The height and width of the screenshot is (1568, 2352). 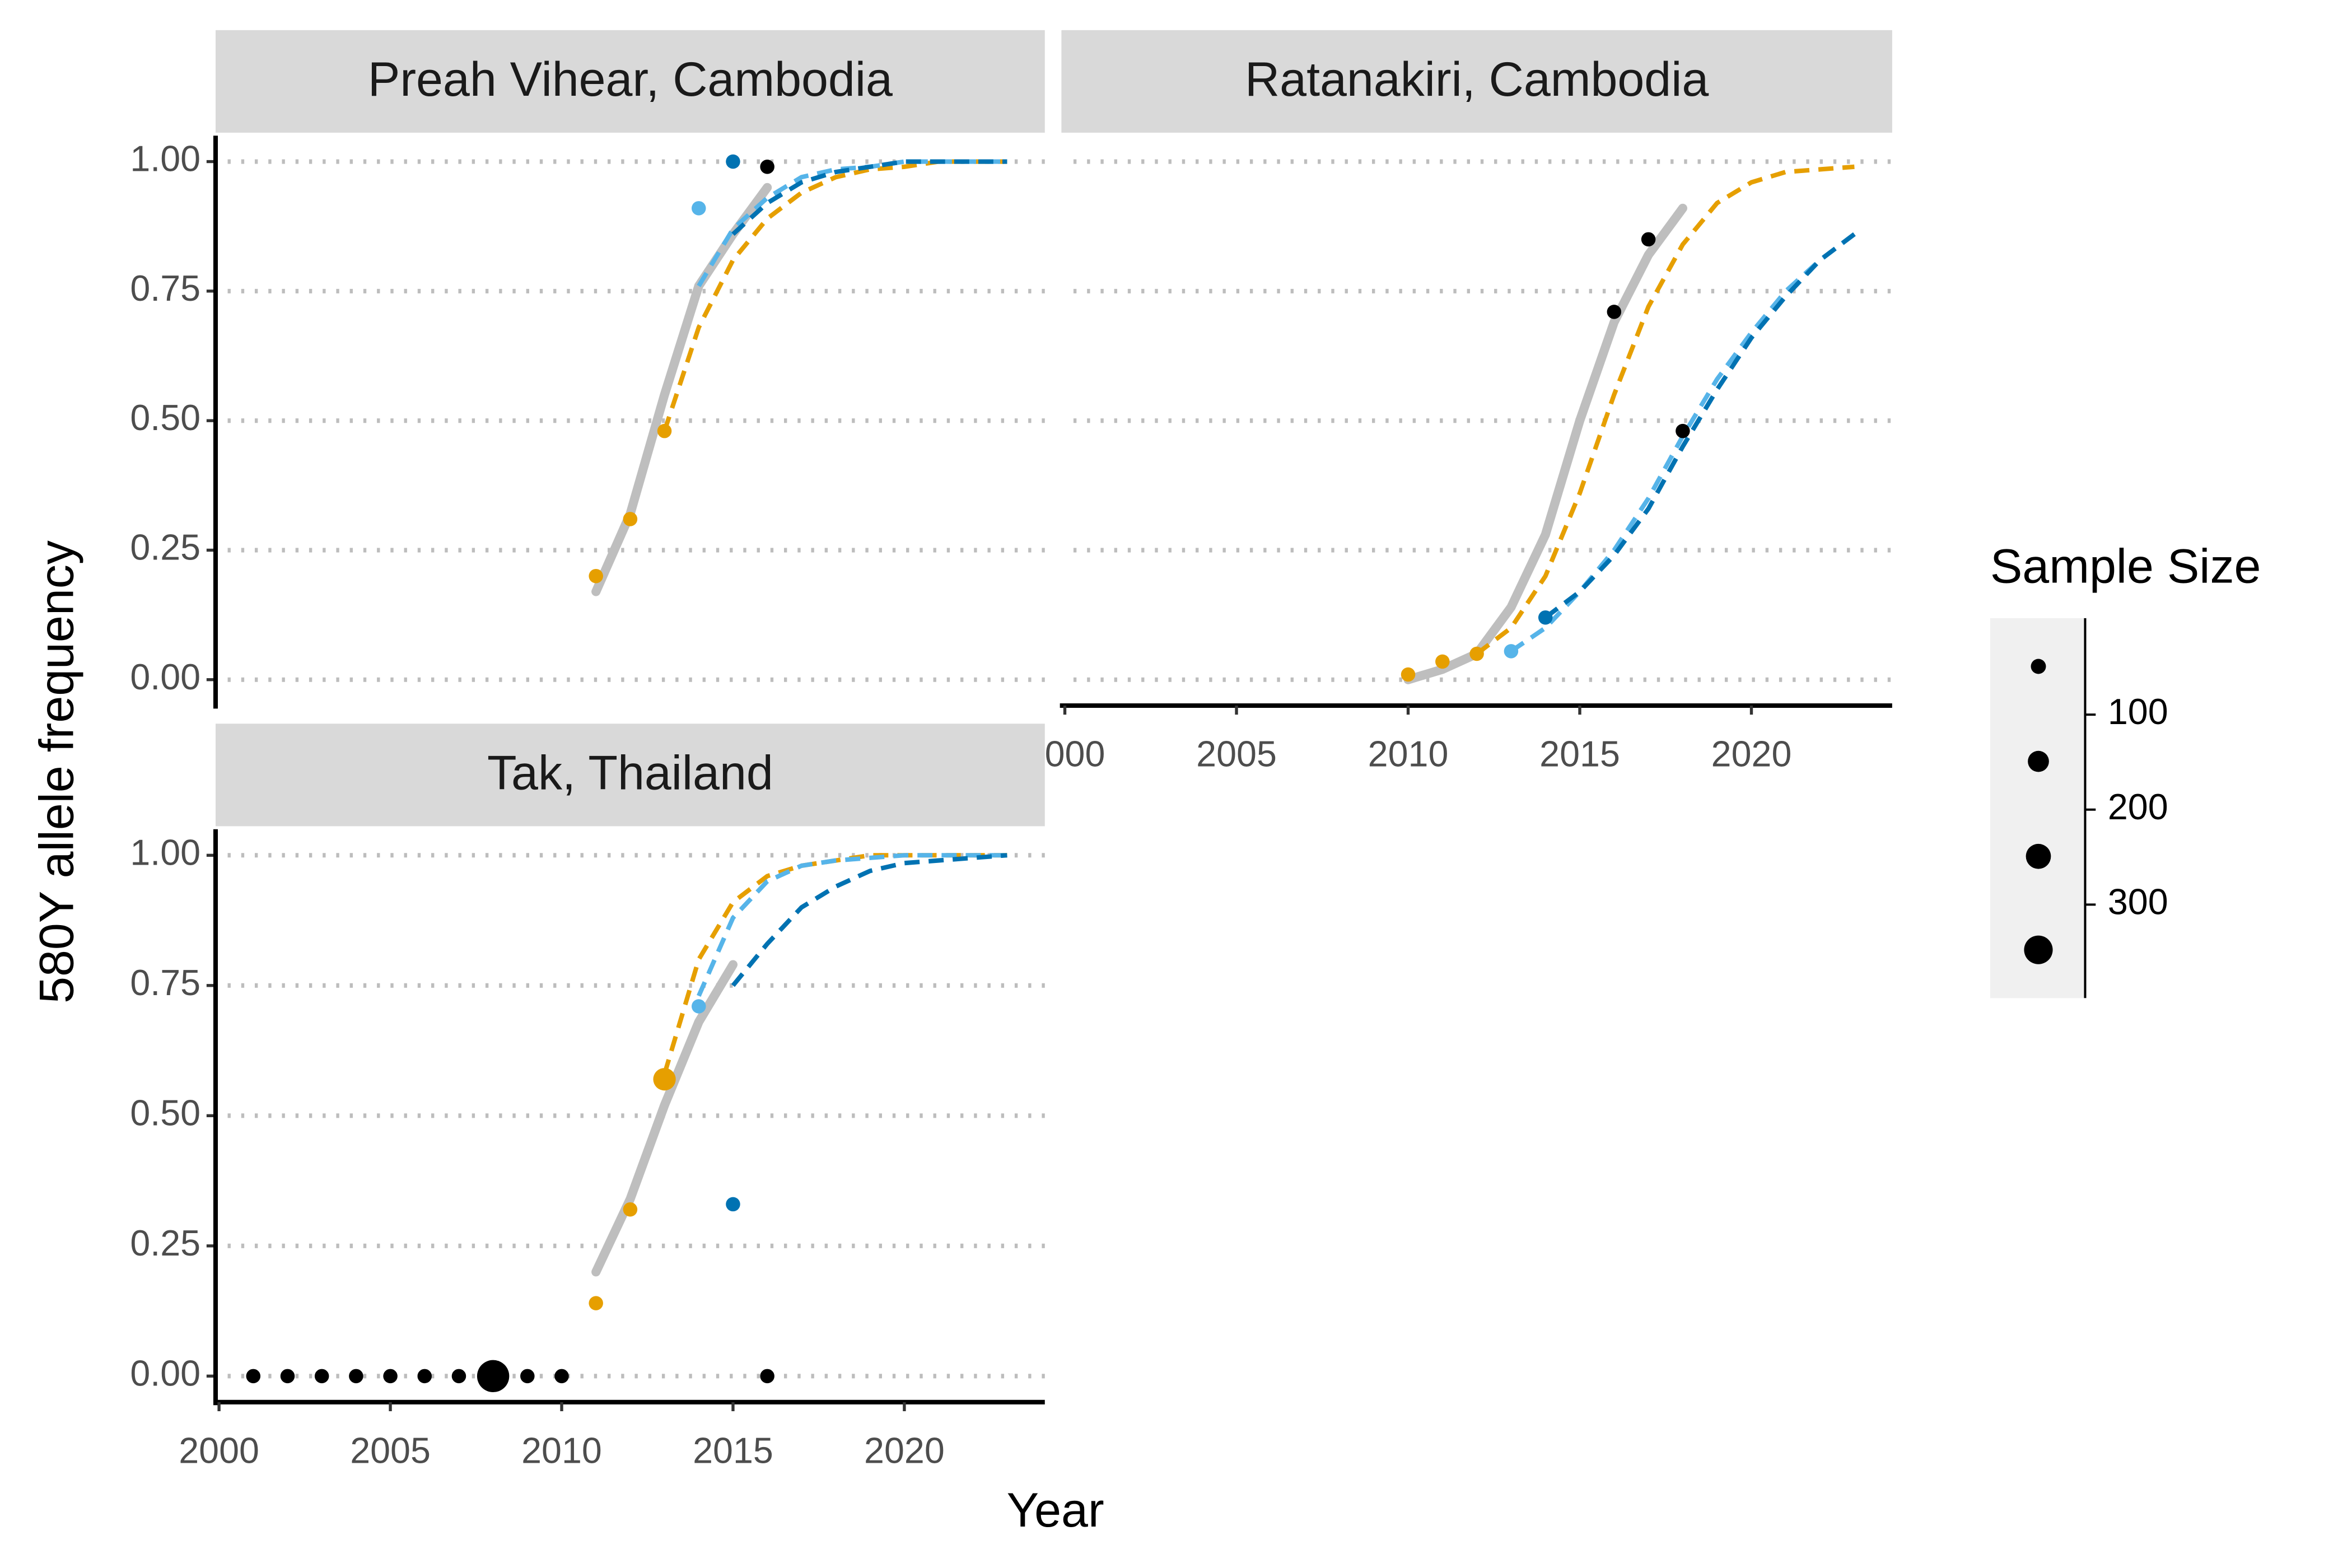 What do you see at coordinates (2038, 808) in the screenshot?
I see `legend-key-background` at bounding box center [2038, 808].